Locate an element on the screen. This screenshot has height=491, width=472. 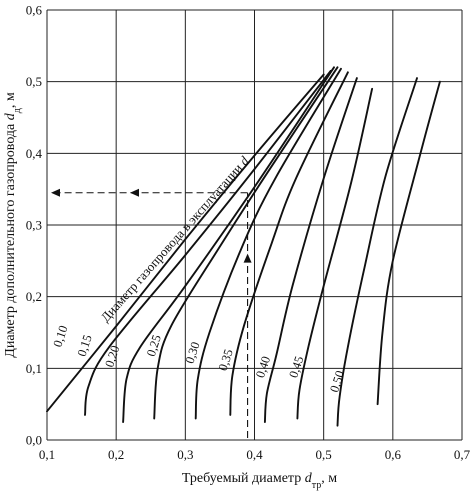
series-label: 0,10 is located at coordinates (60, 336).